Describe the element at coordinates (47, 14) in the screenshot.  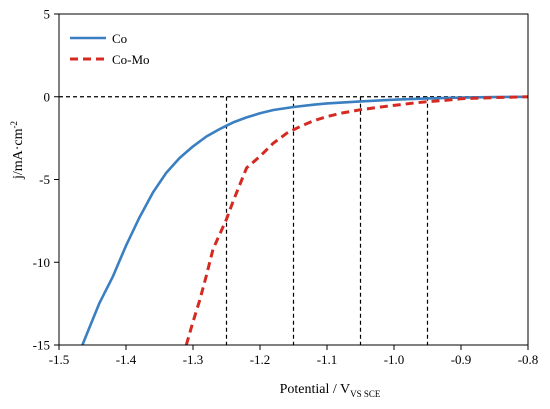
I see `y-tick-label-0: 5` at that location.